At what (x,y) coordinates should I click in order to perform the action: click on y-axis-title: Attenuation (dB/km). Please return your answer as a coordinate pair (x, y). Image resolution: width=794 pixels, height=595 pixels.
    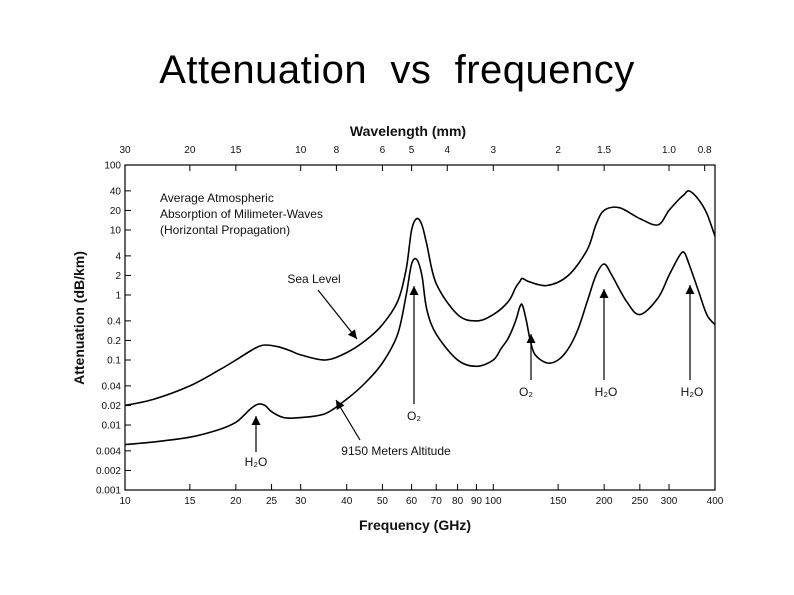
    Looking at the image, I should click on (79, 318).